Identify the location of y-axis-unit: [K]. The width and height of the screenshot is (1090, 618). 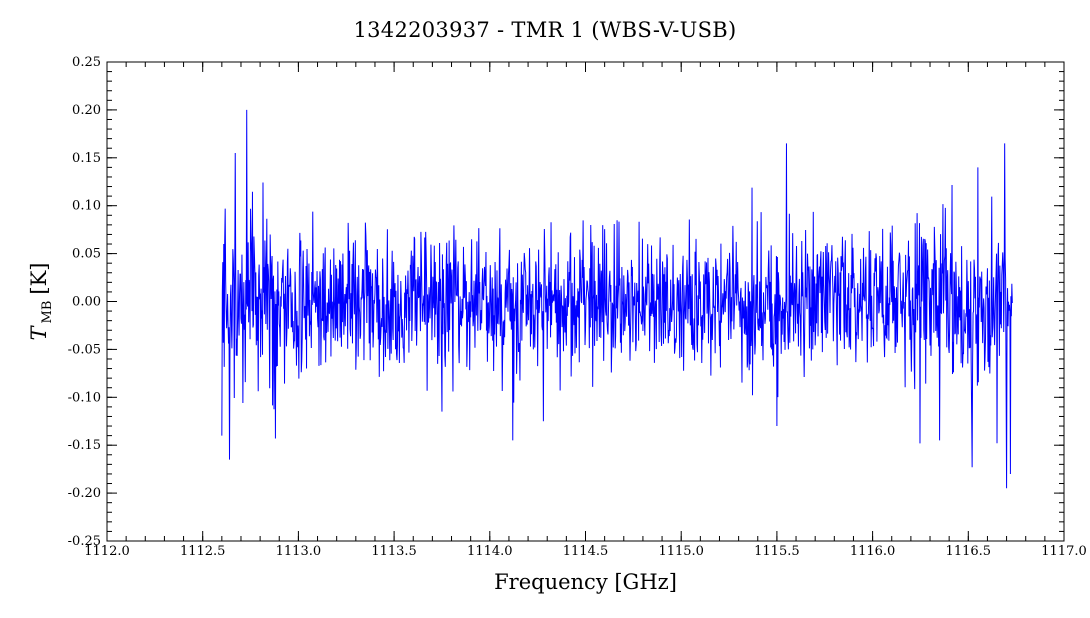
(39, 279).